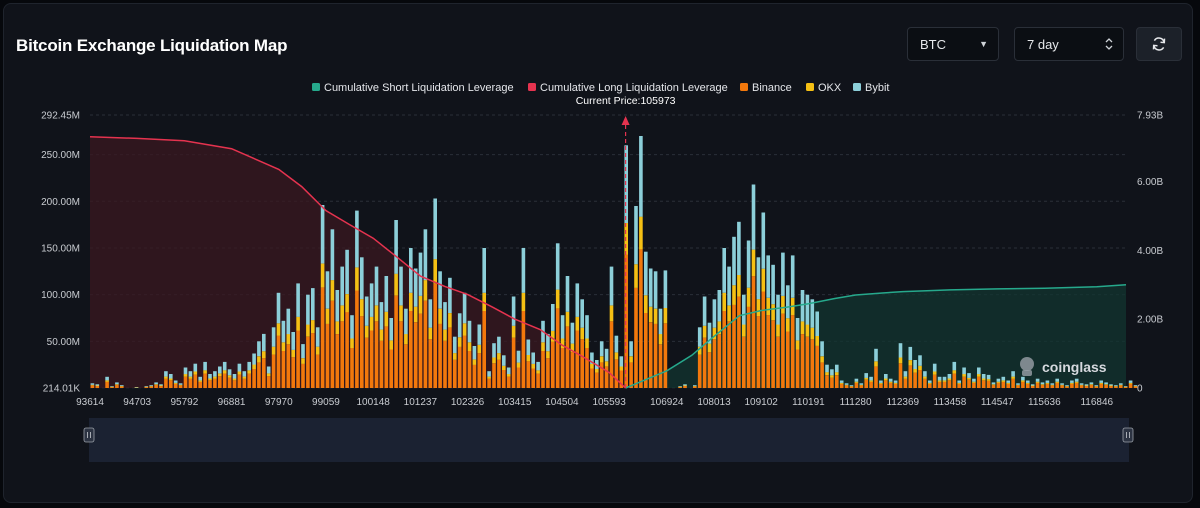 The image size is (1200, 508). What do you see at coordinates (830, 88) in the screenshot?
I see `legend-label: OKX` at bounding box center [830, 88].